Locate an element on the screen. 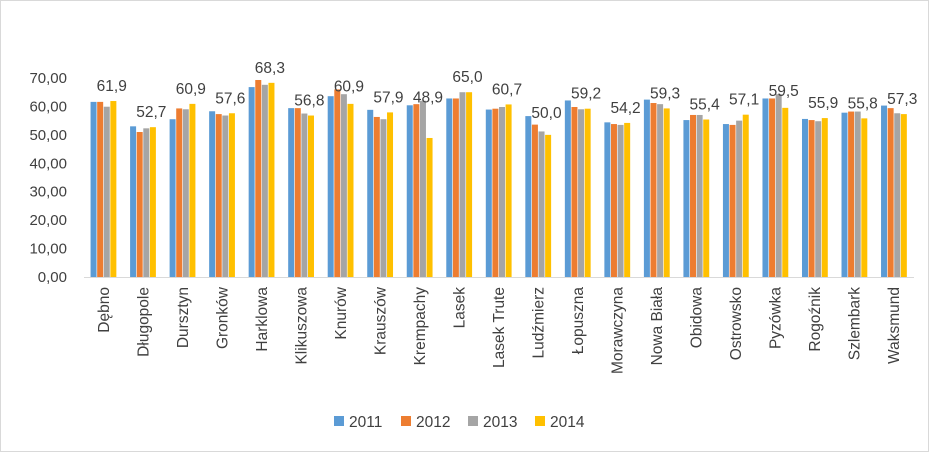  legend: 2011 2012 2013 2014 is located at coordinates (459, 422).